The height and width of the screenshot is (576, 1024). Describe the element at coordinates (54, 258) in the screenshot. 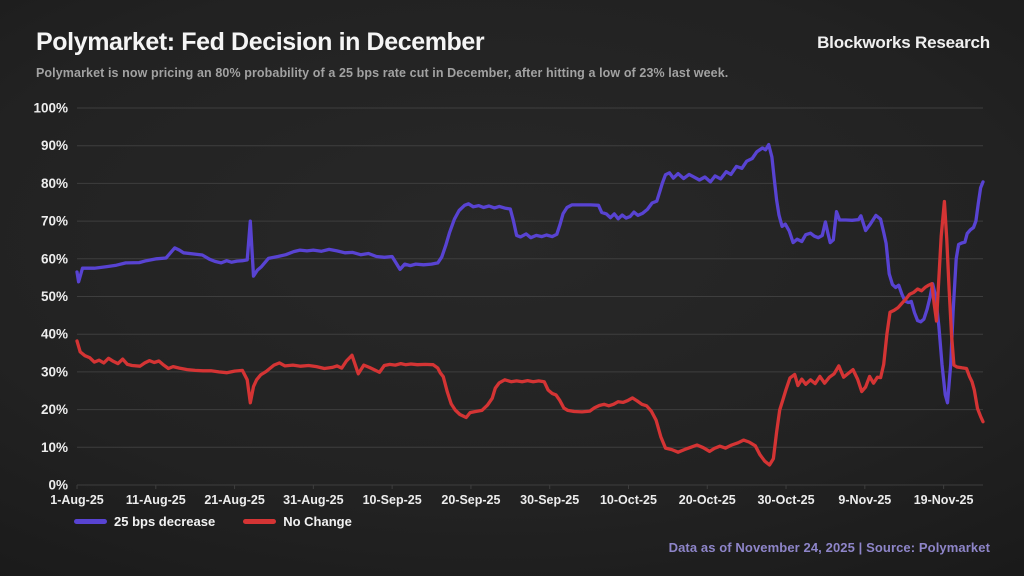

I see `y-axis-label-60%: 60%` at that location.